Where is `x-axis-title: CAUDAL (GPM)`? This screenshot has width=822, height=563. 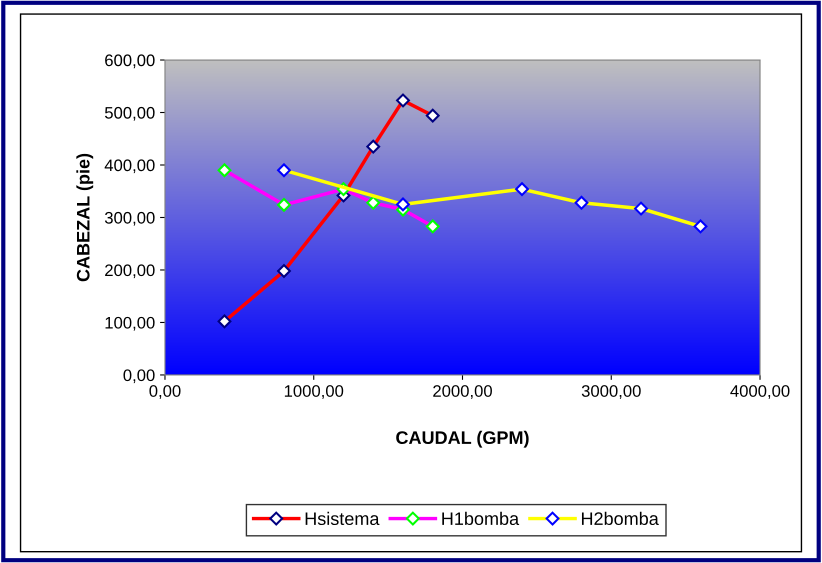 x-axis-title: CAUDAL (GPM) is located at coordinates (462, 439).